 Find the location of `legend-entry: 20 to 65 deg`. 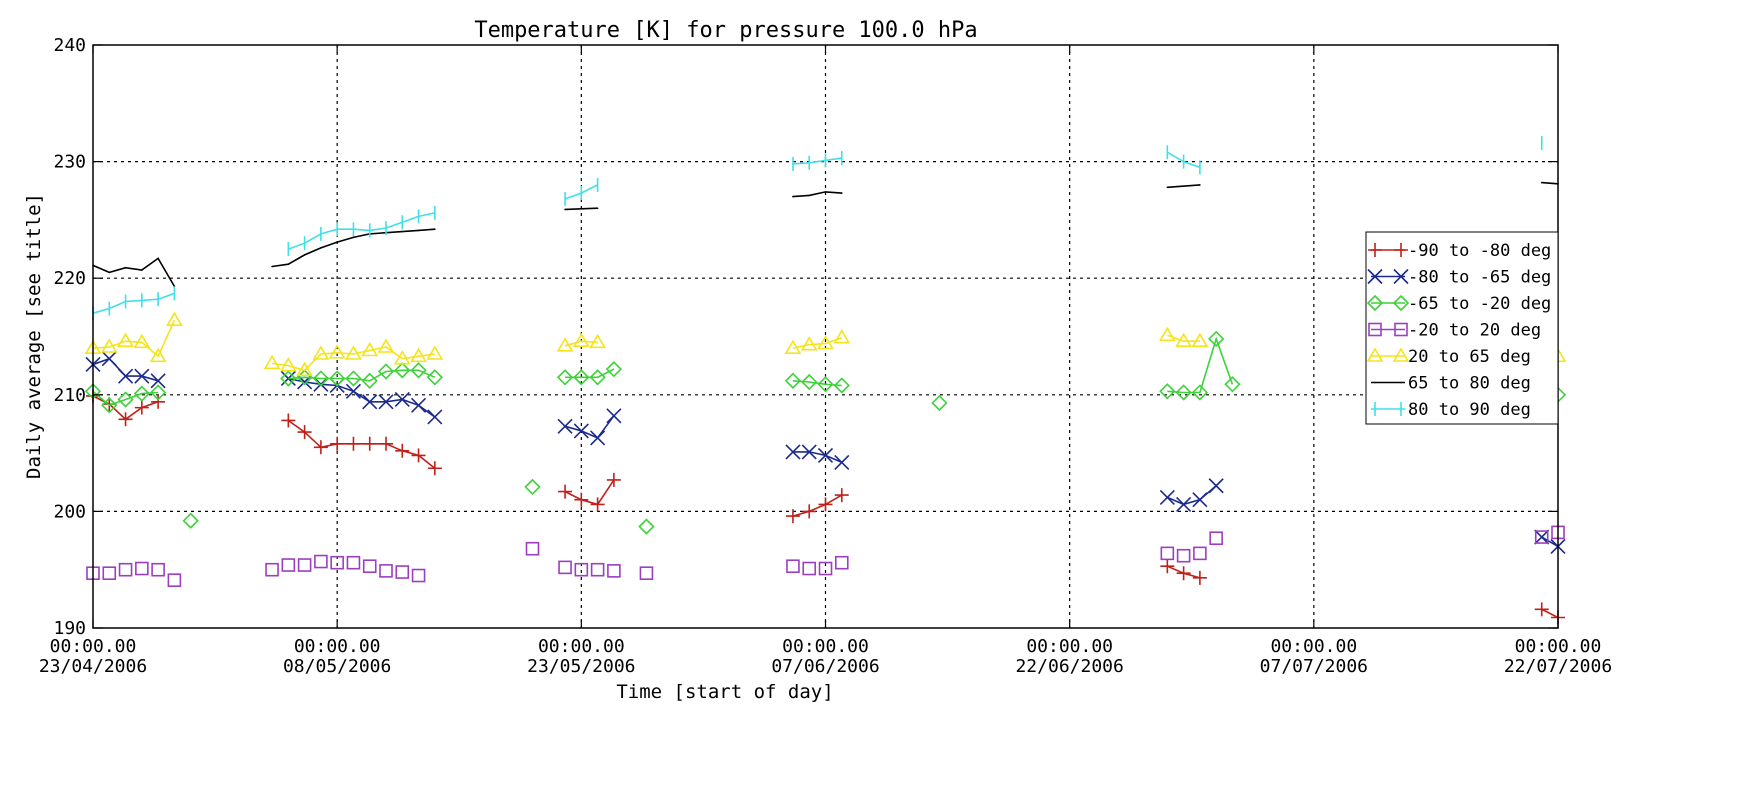

legend-entry: 20 to 65 deg is located at coordinates (1448, 357).